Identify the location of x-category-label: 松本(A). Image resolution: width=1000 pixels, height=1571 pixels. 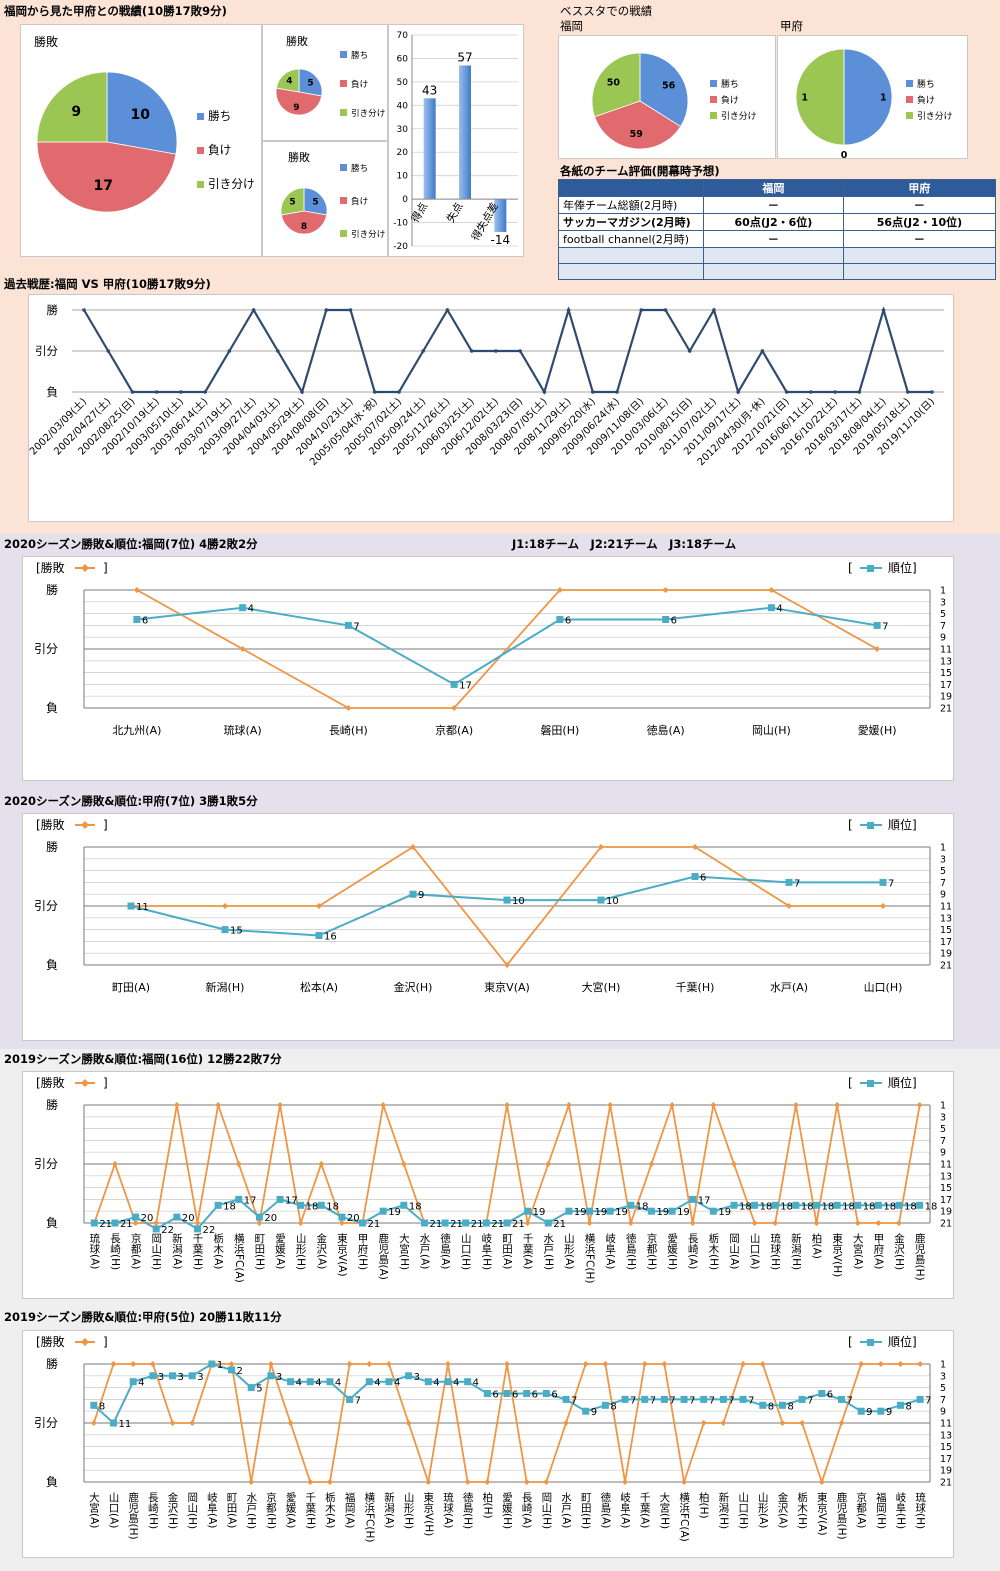
(319, 987).